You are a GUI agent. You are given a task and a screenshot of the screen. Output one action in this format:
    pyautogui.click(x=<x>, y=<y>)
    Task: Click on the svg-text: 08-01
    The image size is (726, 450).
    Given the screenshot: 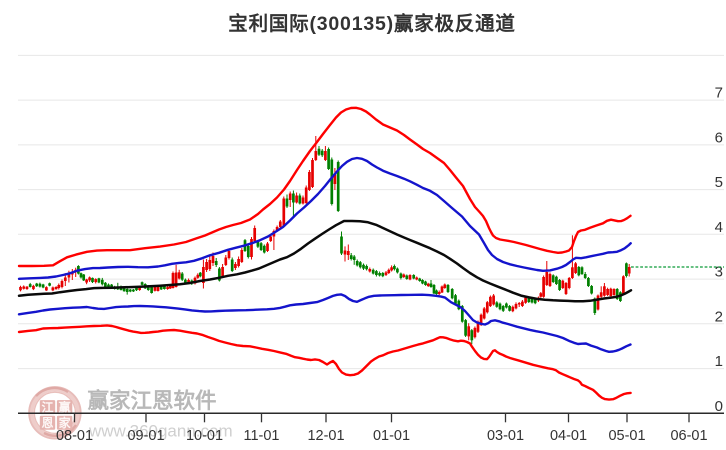 What is the action you would take?
    pyautogui.click(x=74, y=436)
    